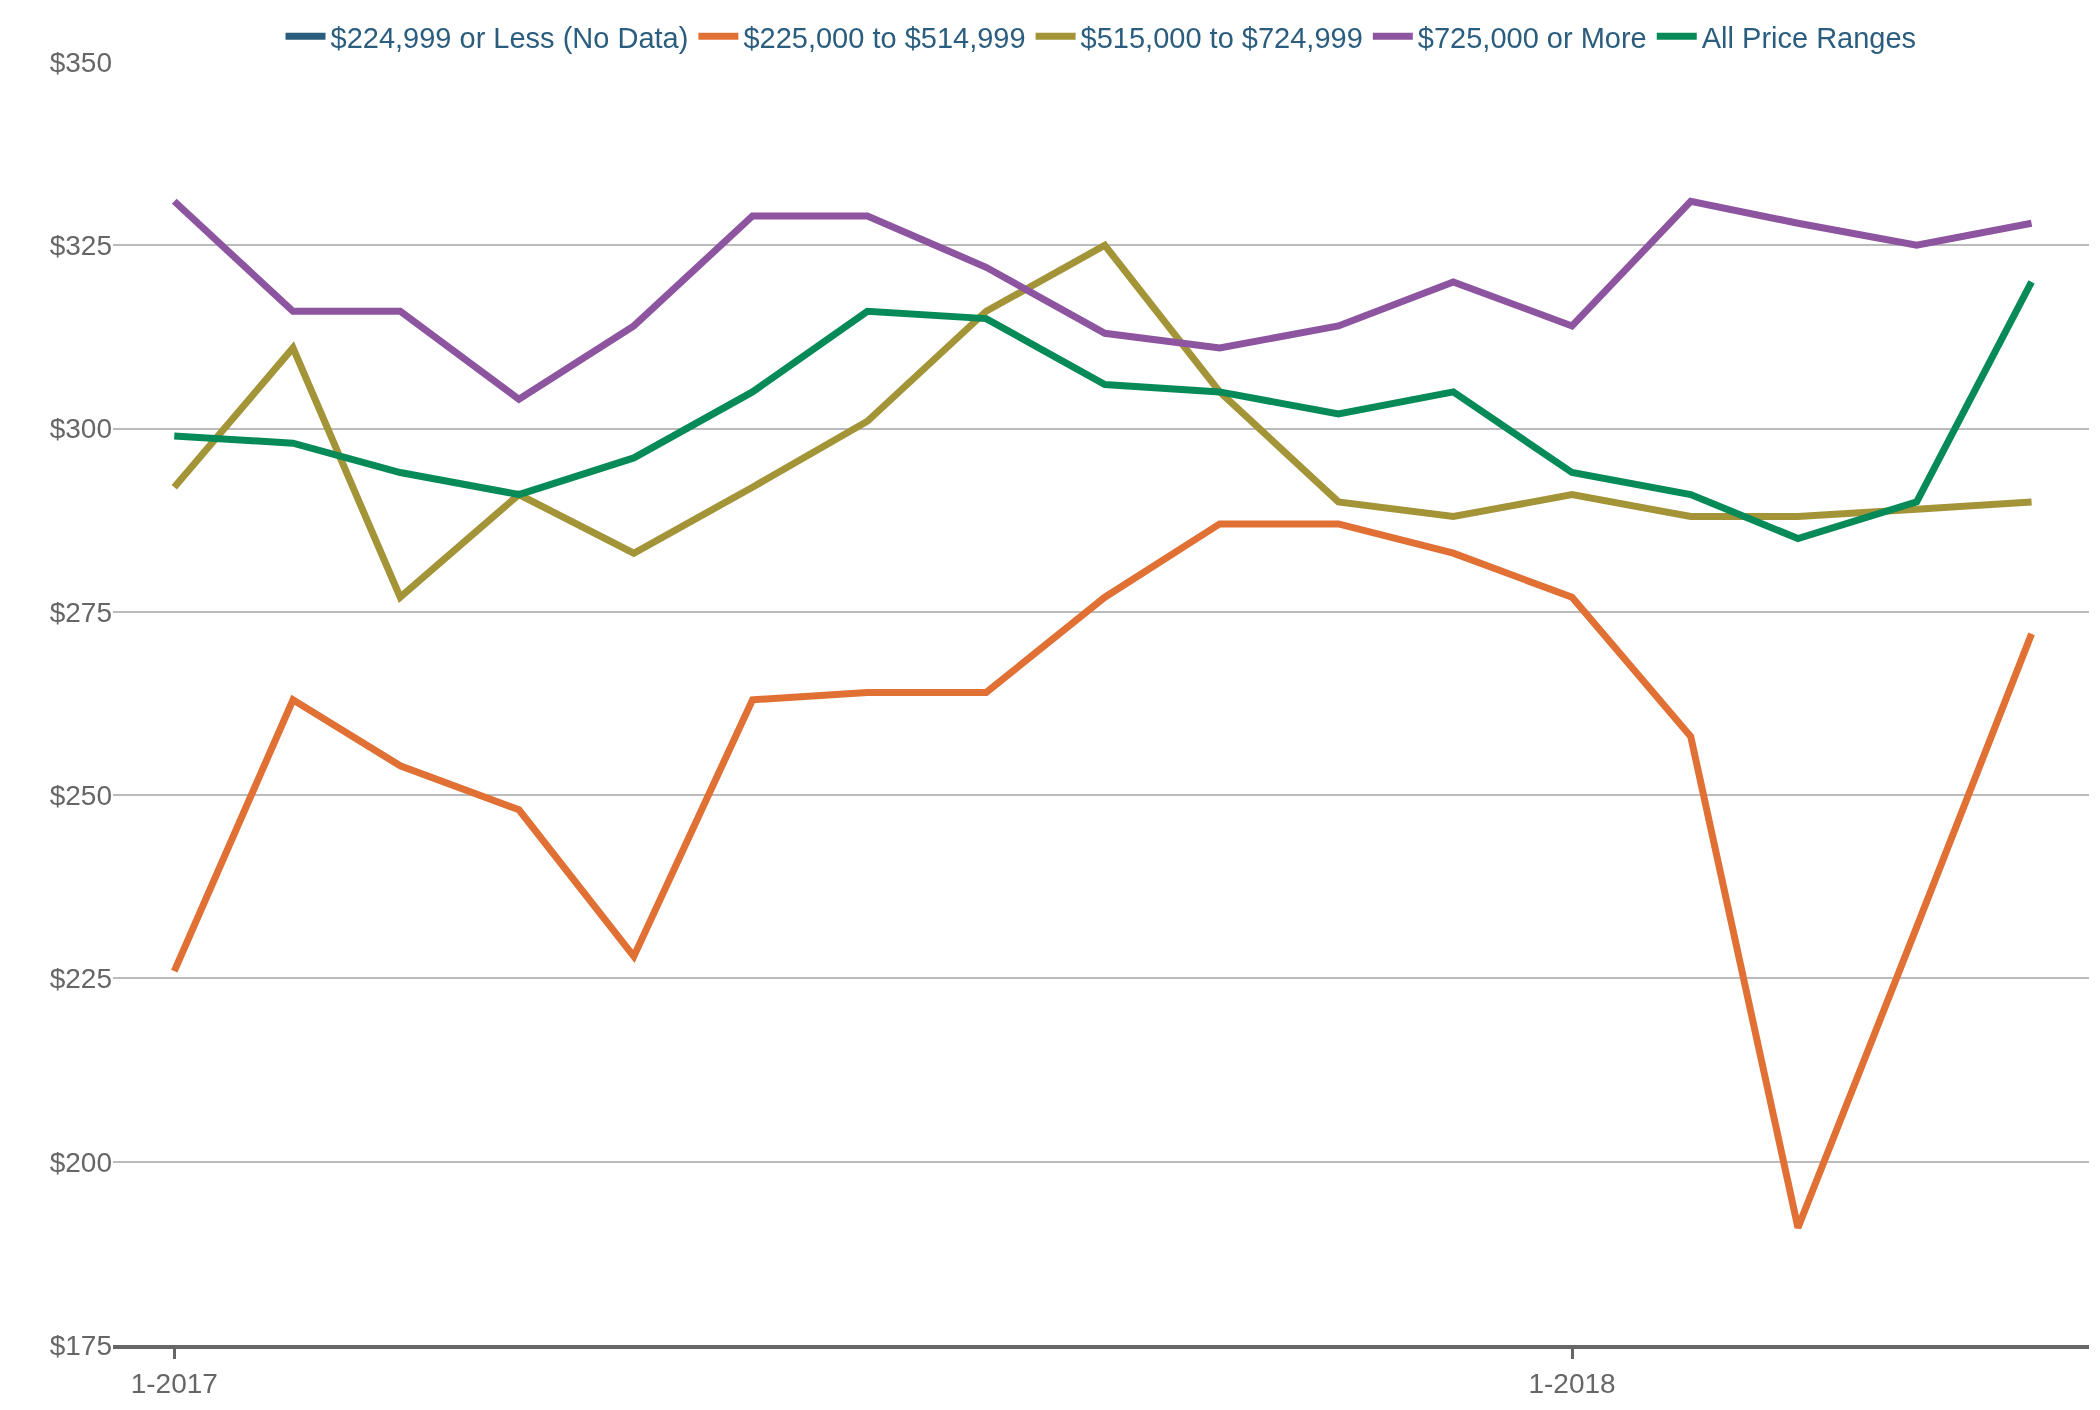 The height and width of the screenshot is (1410, 2100). I want to click on y-tick-label: $350, so click(80, 62).